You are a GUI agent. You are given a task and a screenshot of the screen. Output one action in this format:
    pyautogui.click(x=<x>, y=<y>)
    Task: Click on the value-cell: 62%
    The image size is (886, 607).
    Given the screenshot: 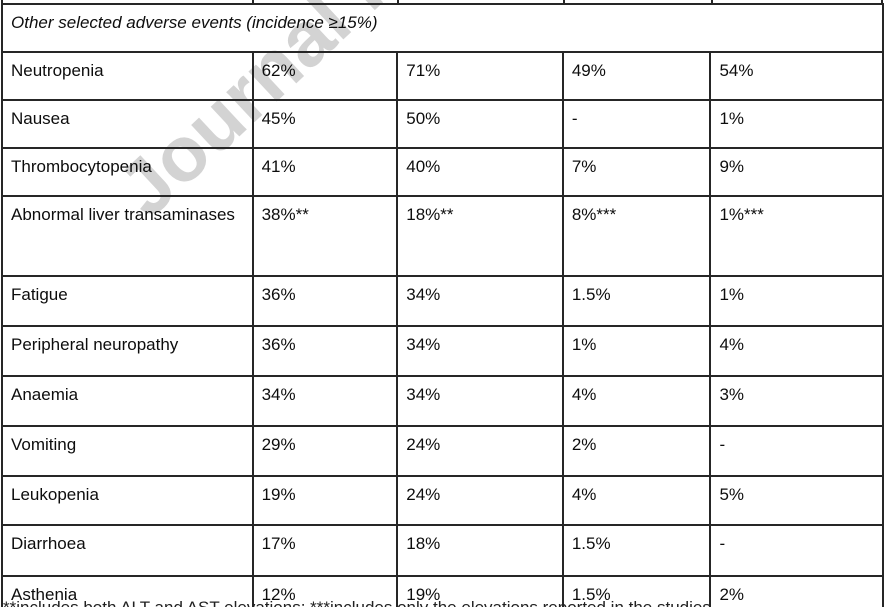 What is the action you would take?
    pyautogui.click(x=325, y=76)
    